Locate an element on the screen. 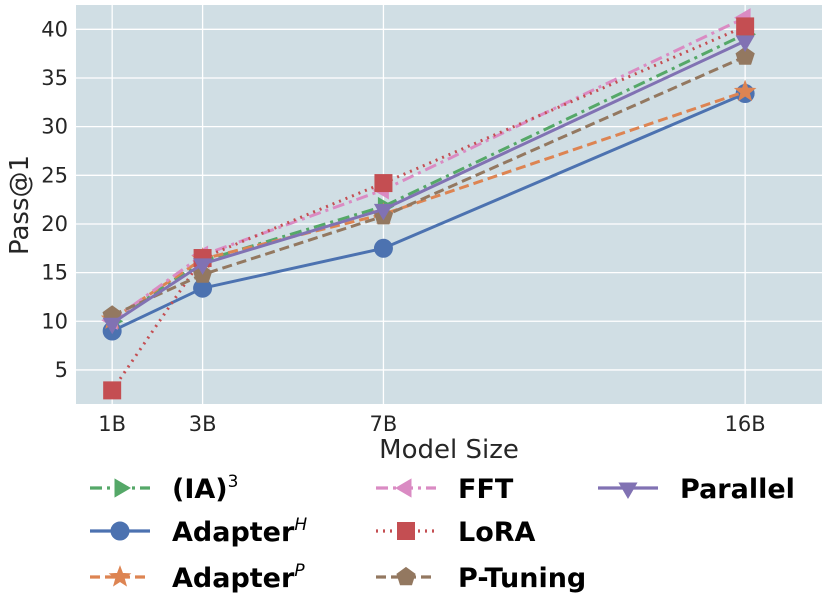  y-tick-label: 15 is located at coordinates (54, 273).